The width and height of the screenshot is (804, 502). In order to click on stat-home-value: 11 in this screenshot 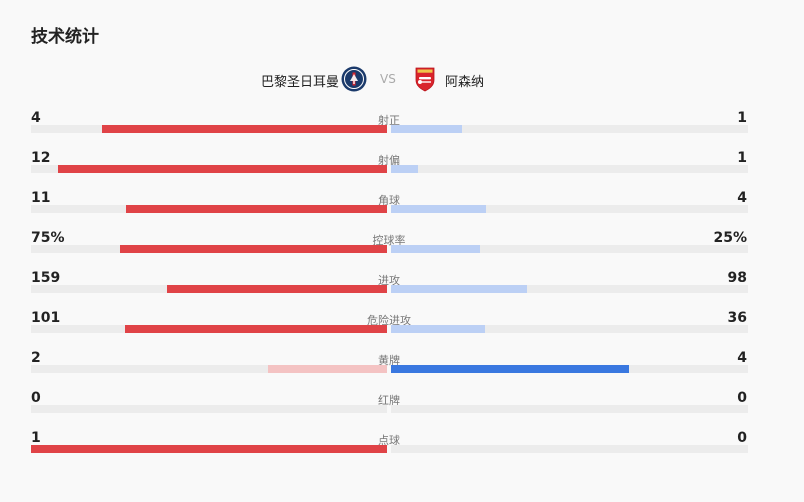, I will do `click(41, 198)`.